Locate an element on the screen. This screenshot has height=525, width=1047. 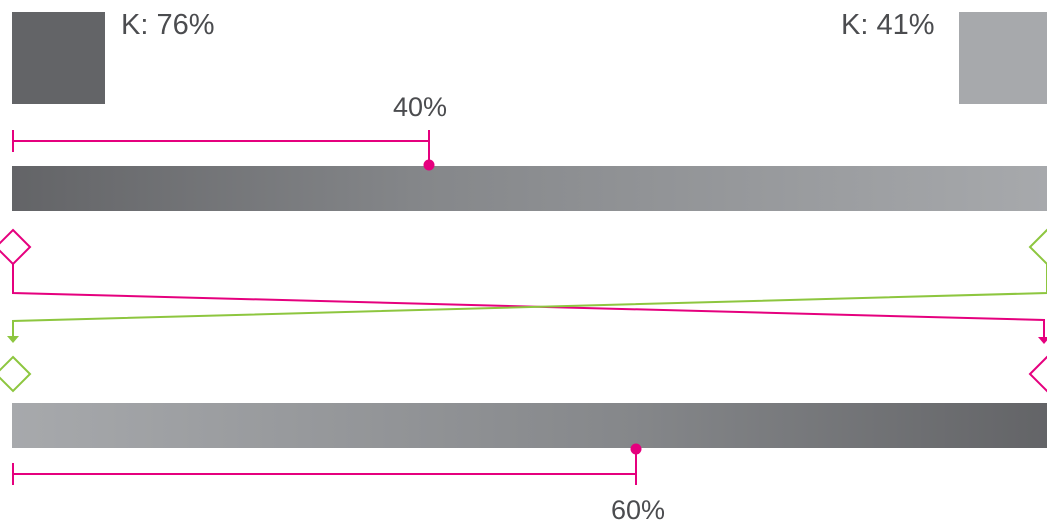
swatch-left is located at coordinates (58, 58).